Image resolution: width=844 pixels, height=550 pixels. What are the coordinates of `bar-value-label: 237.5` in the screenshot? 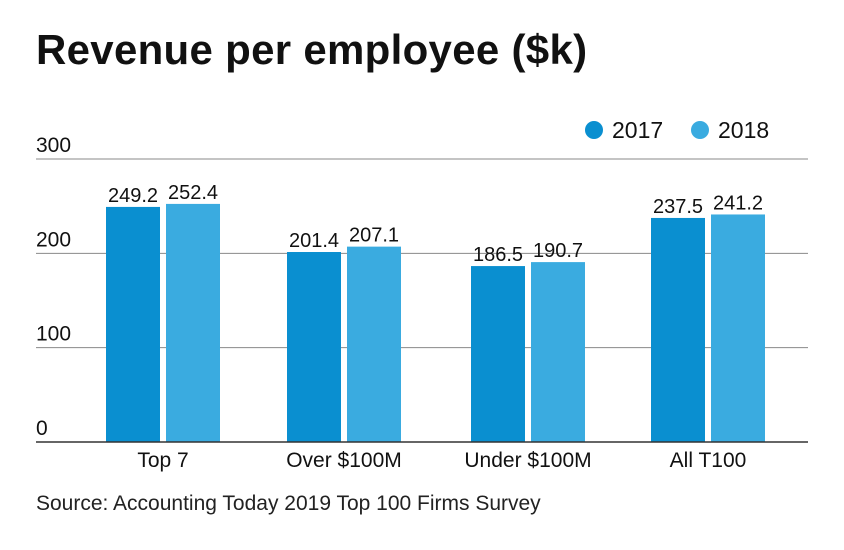 It's located at (678, 207).